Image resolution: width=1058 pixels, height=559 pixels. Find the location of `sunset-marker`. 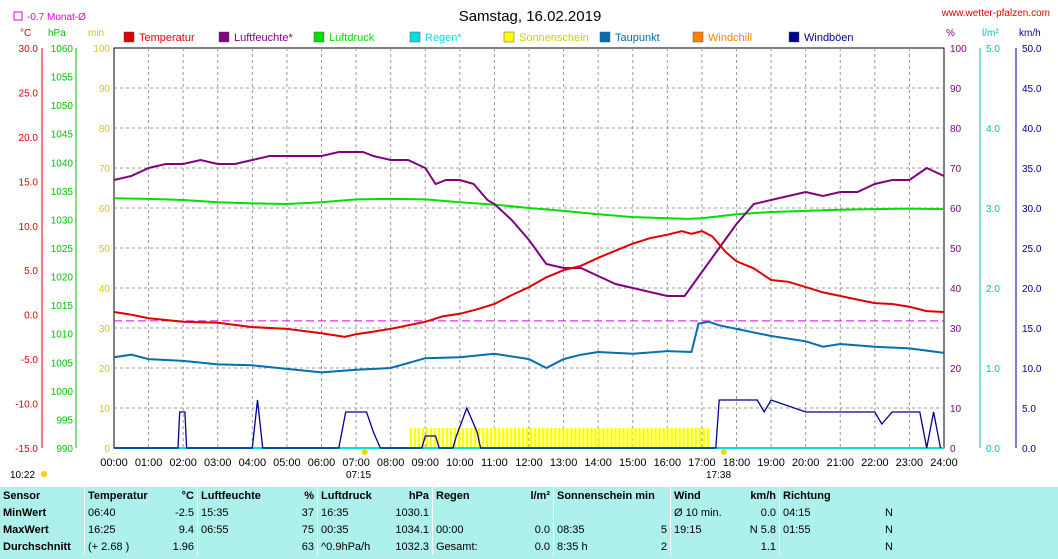

sunset-marker is located at coordinates (723, 452).